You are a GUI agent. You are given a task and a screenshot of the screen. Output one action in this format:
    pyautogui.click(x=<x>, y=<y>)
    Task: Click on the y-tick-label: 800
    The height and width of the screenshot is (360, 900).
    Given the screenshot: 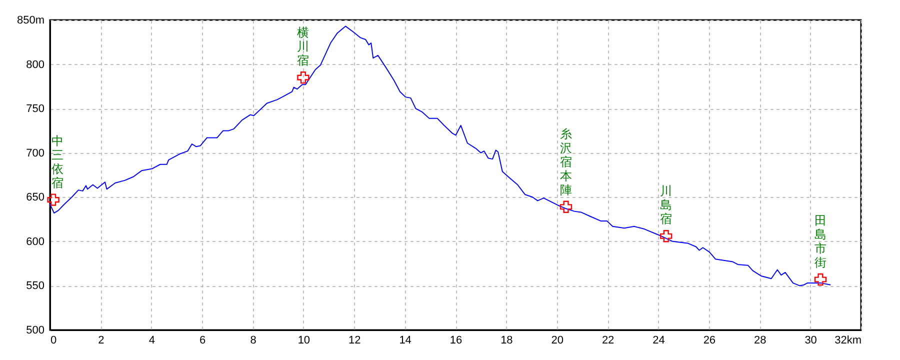 What is the action you would take?
    pyautogui.click(x=35, y=64)
    